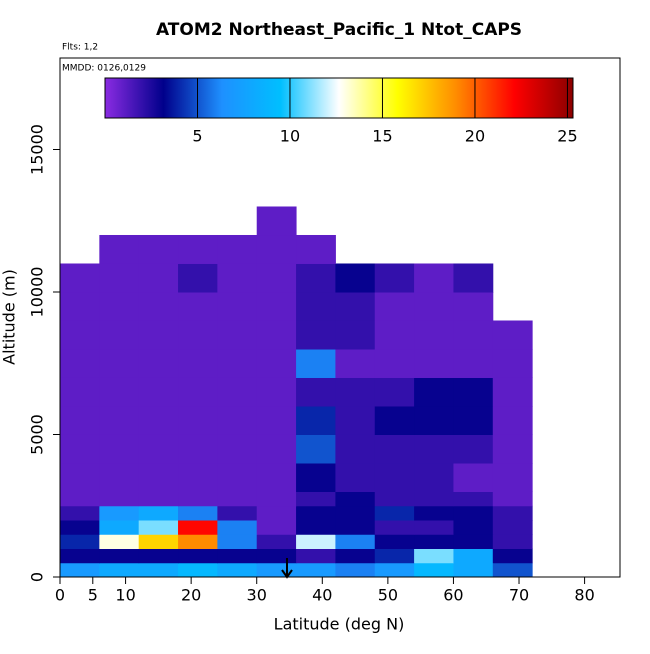 This screenshot has width=650, height=654. I want to click on x-tick-label: 60, so click(453, 595).